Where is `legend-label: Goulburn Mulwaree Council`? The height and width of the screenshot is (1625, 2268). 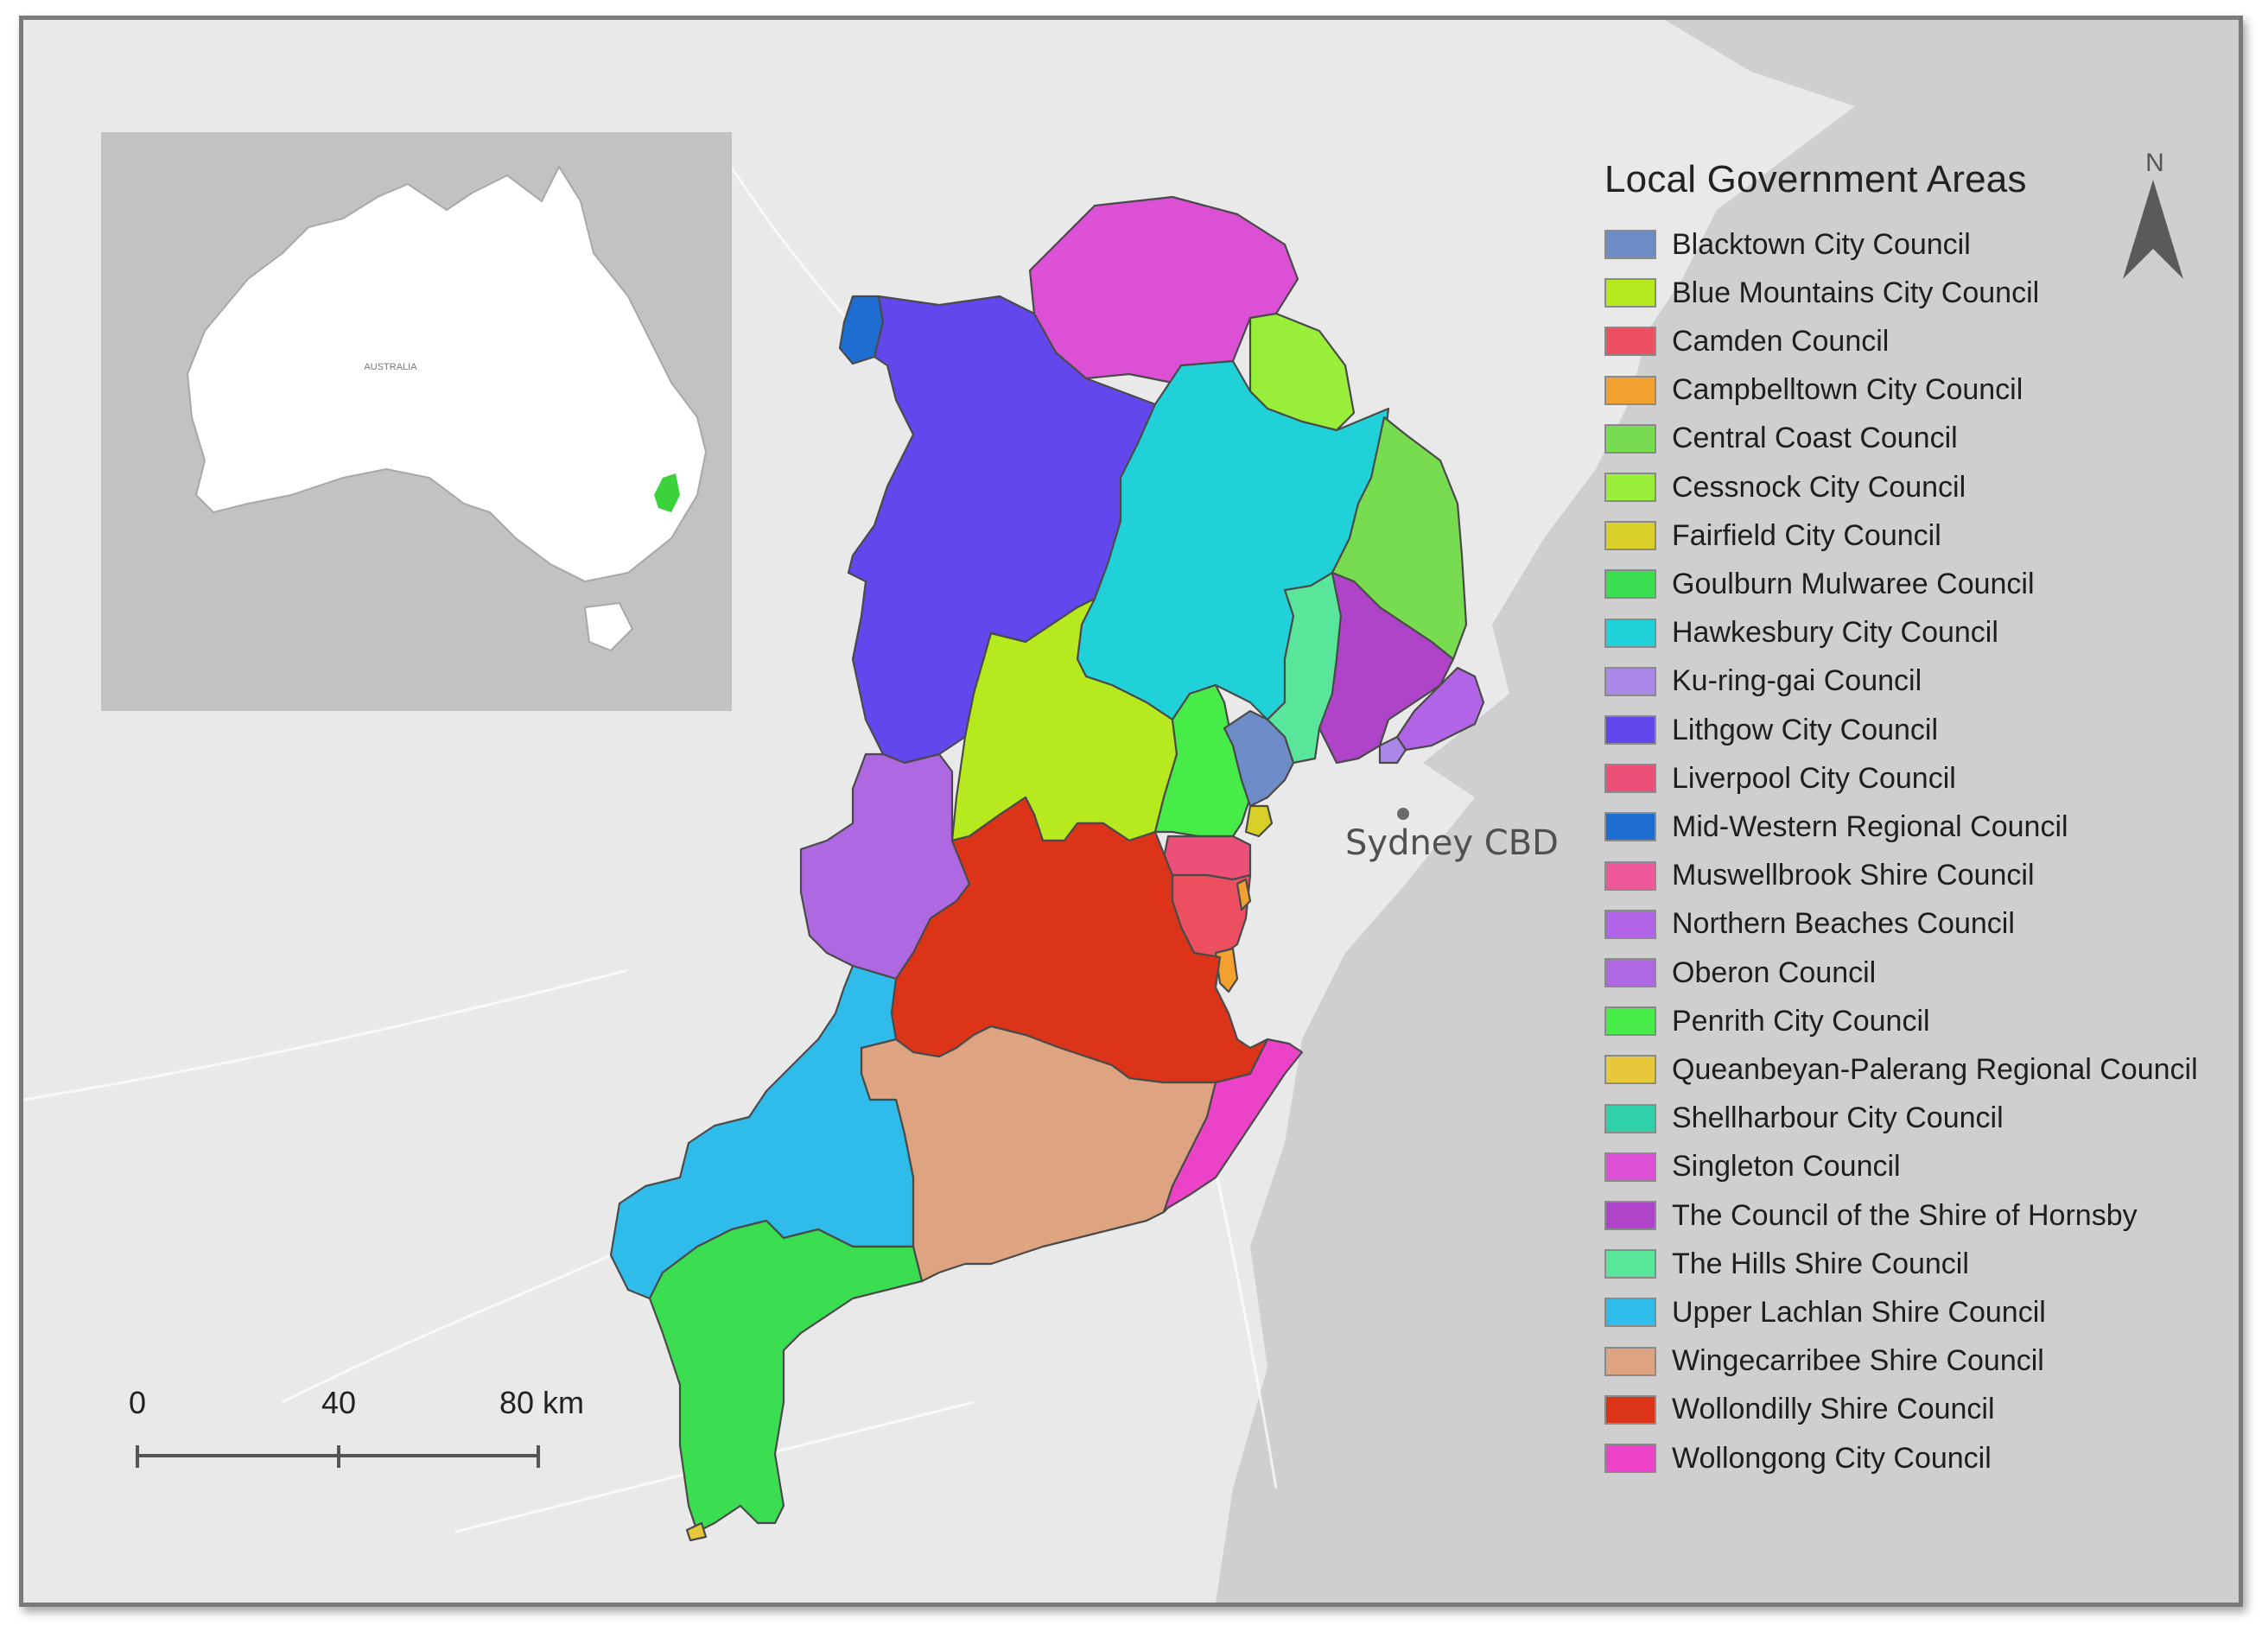 legend-label: Goulburn Mulwaree Council is located at coordinates (1853, 584).